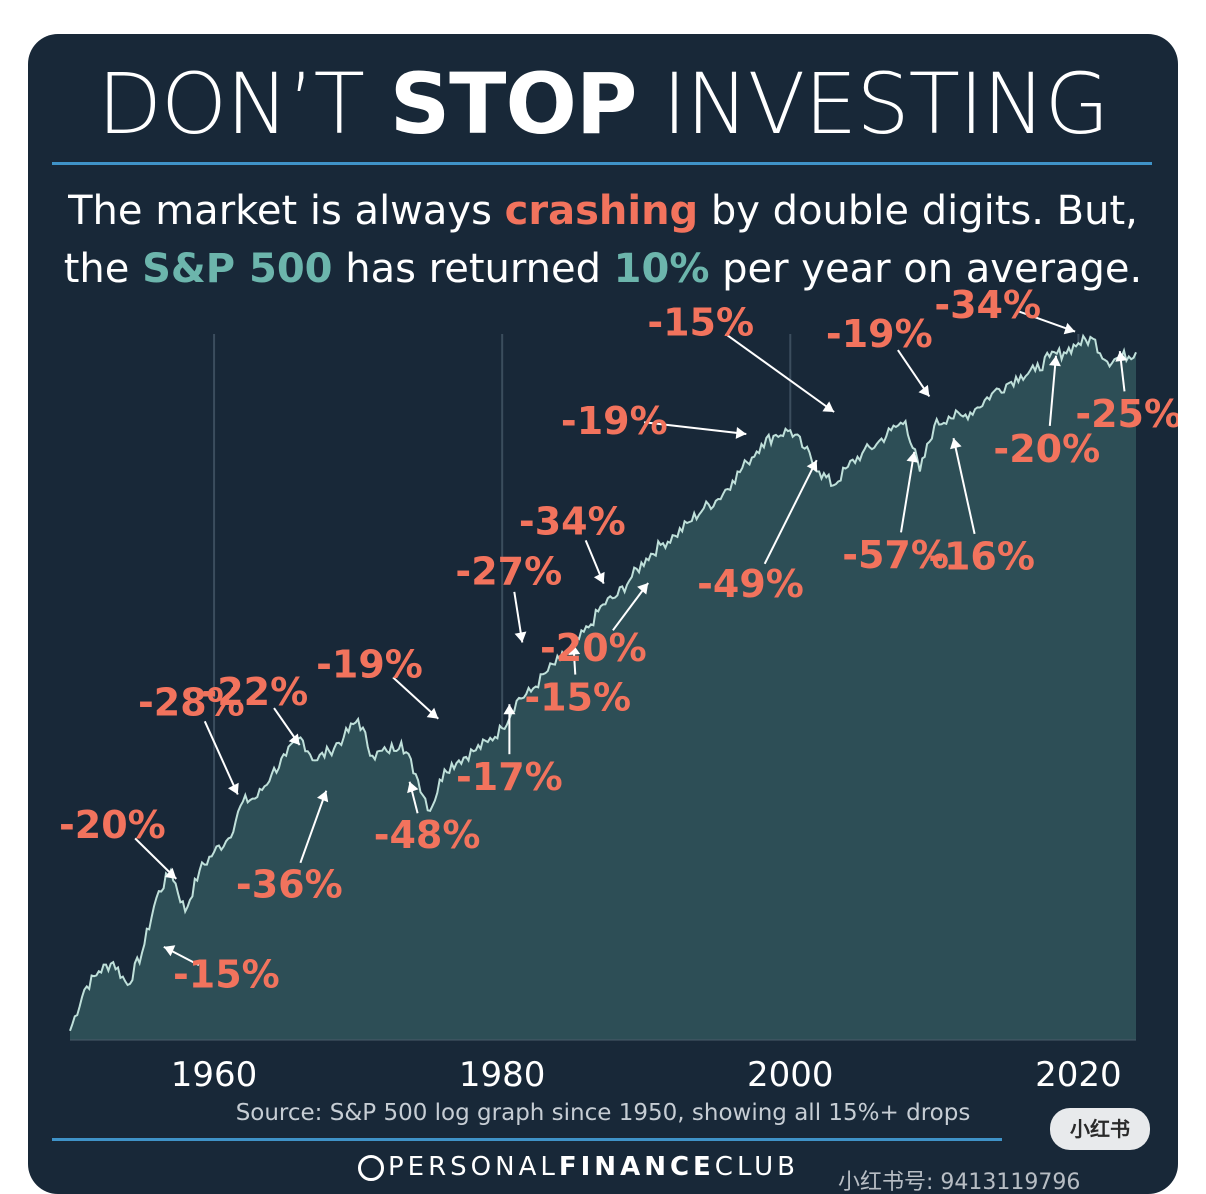 The height and width of the screenshot is (1194, 1206). Describe the element at coordinates (237, 269) in the screenshot. I see `subtitle-highlight-sp500: S&P 500` at that location.